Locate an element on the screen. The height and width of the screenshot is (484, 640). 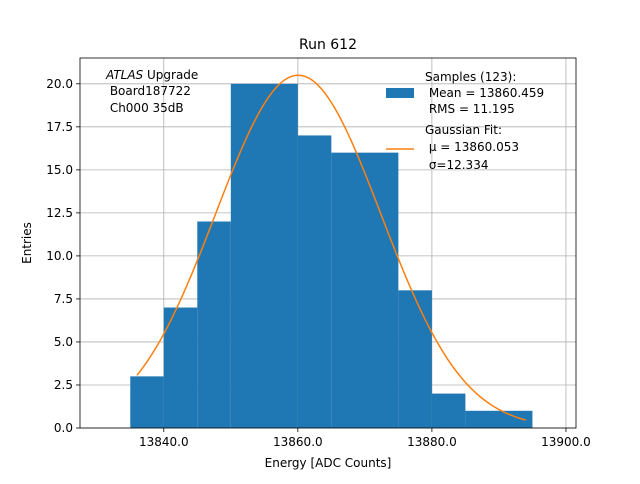
x-tick-label: 13840.0 is located at coordinates (164, 442).